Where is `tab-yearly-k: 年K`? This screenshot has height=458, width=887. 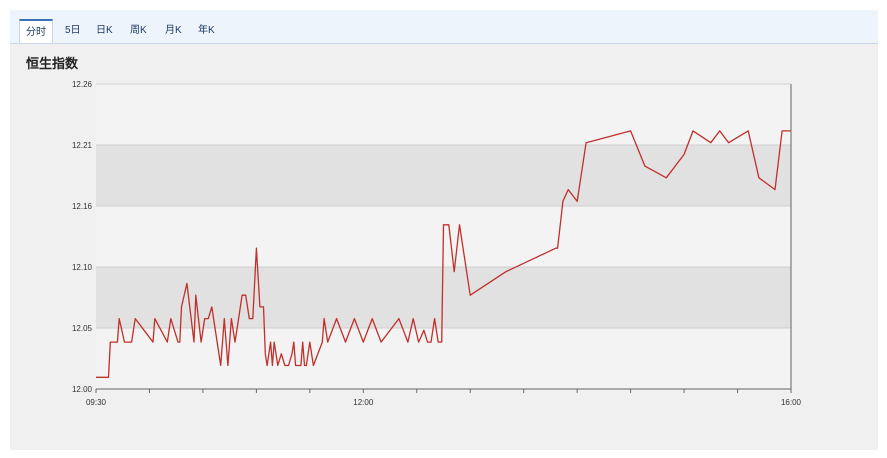 tab-yearly-k: 年K is located at coordinates (206, 30).